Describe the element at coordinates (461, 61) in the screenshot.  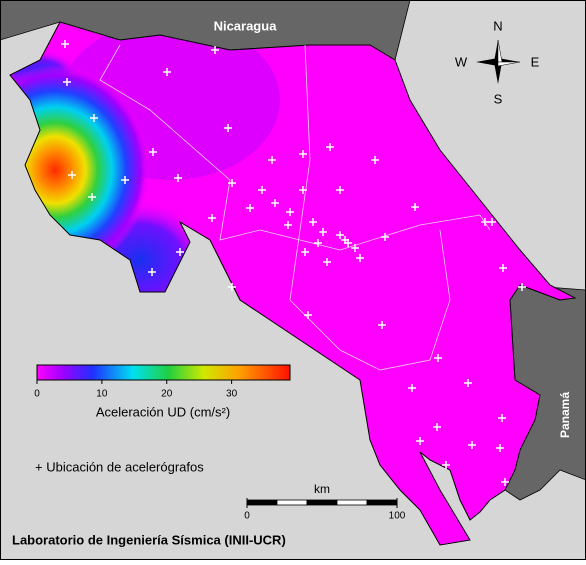
I see `compass-w: W` at that location.